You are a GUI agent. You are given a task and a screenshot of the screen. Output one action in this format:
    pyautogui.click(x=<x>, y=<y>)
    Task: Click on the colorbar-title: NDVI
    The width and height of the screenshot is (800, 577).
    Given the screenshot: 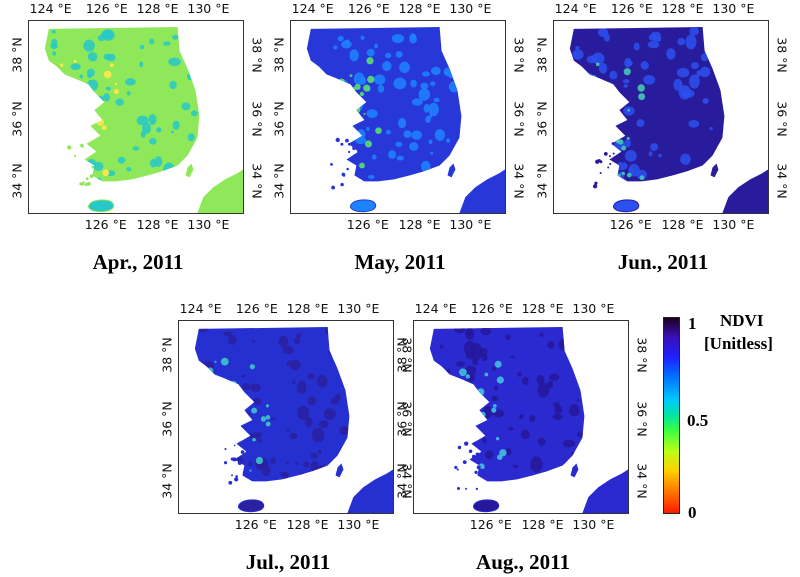 What is the action you would take?
    pyautogui.click(x=742, y=320)
    